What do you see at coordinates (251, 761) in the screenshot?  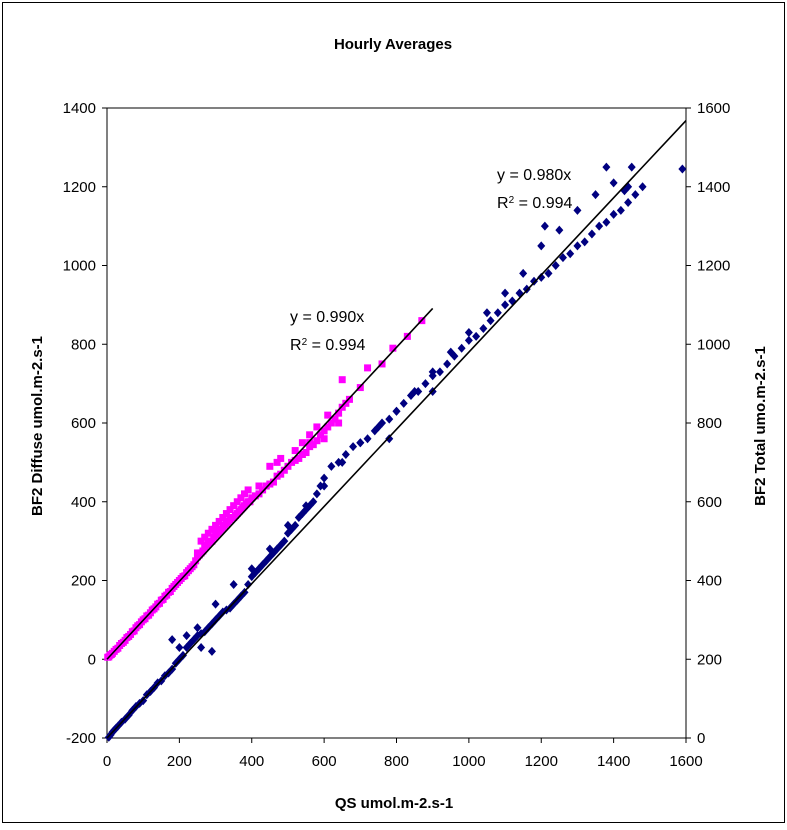 I see `x-tick-label: 400` at bounding box center [251, 761].